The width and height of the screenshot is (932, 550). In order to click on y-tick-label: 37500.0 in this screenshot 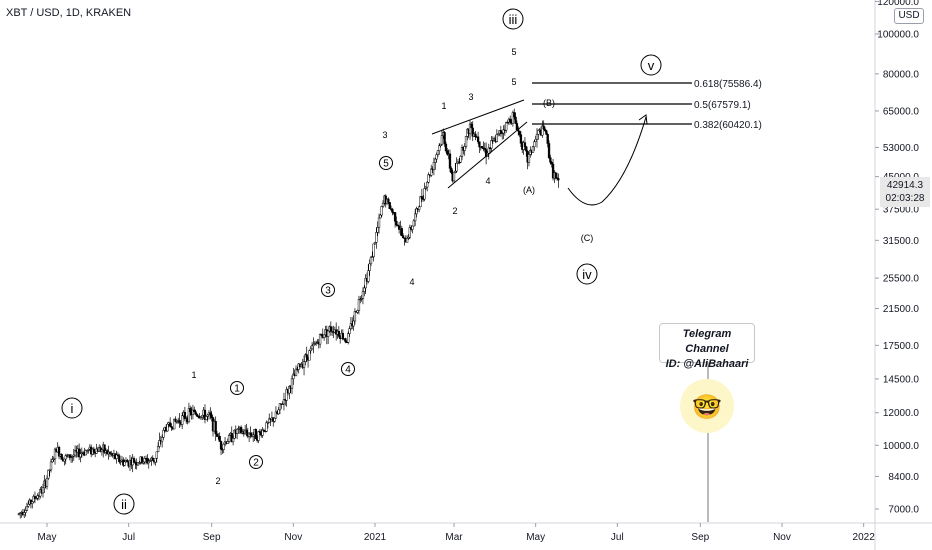, I will do `click(901, 210)`.